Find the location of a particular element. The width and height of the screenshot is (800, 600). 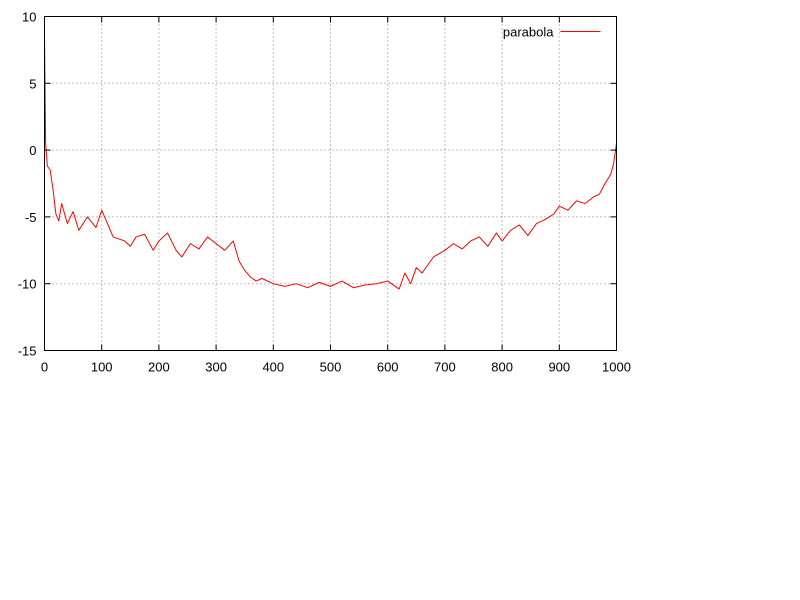

x-tick-label: 1000 is located at coordinates (616, 367).